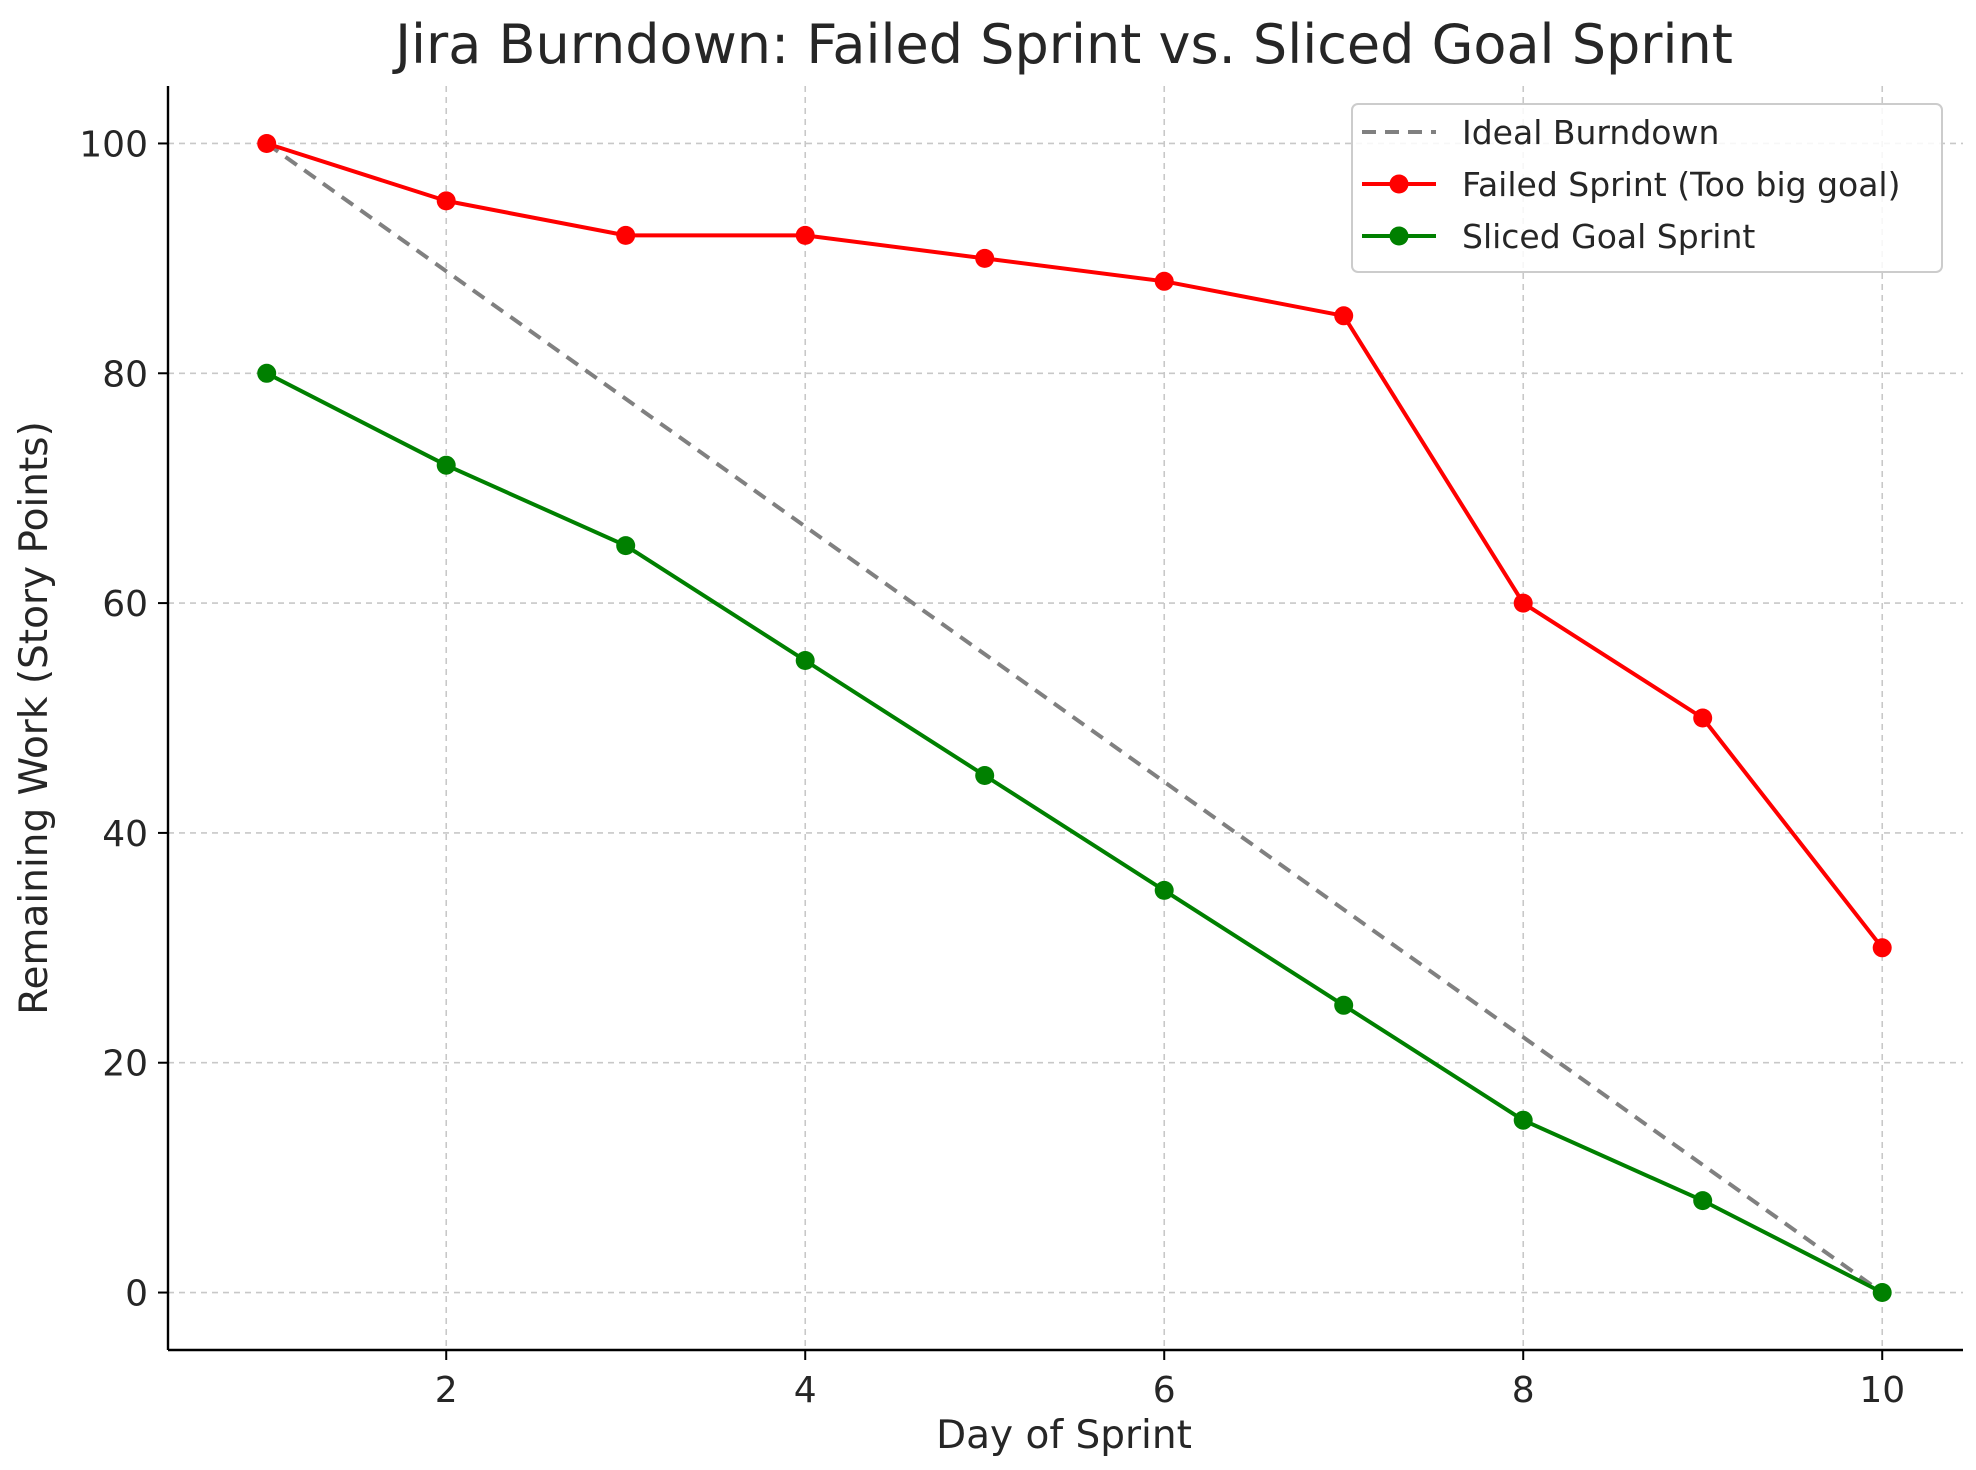 Image resolution: width=1976 pixels, height=1470 pixels. Describe the element at coordinates (1882, 1390) in the screenshot. I see `x-tick-label: 10` at that location.